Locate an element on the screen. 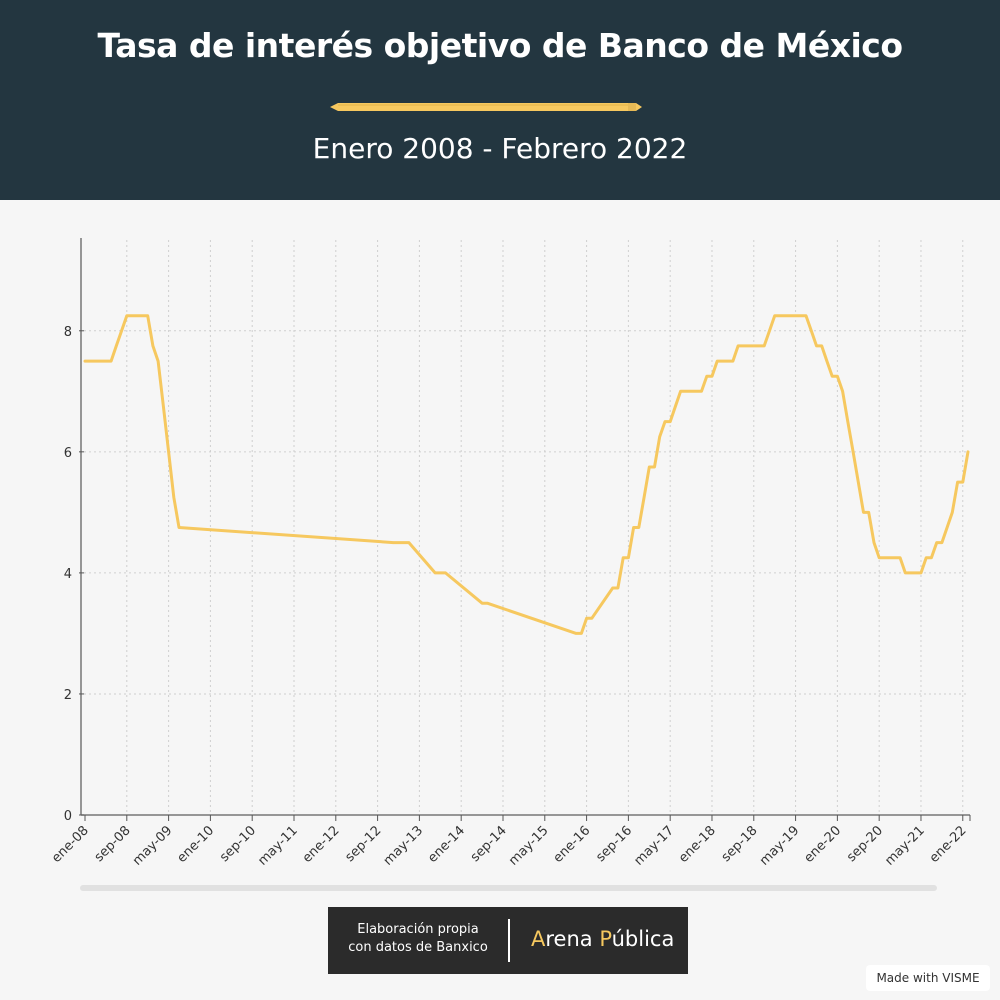 The width and height of the screenshot is (1000, 1000). y-tick-label: 0 is located at coordinates (68, 816).